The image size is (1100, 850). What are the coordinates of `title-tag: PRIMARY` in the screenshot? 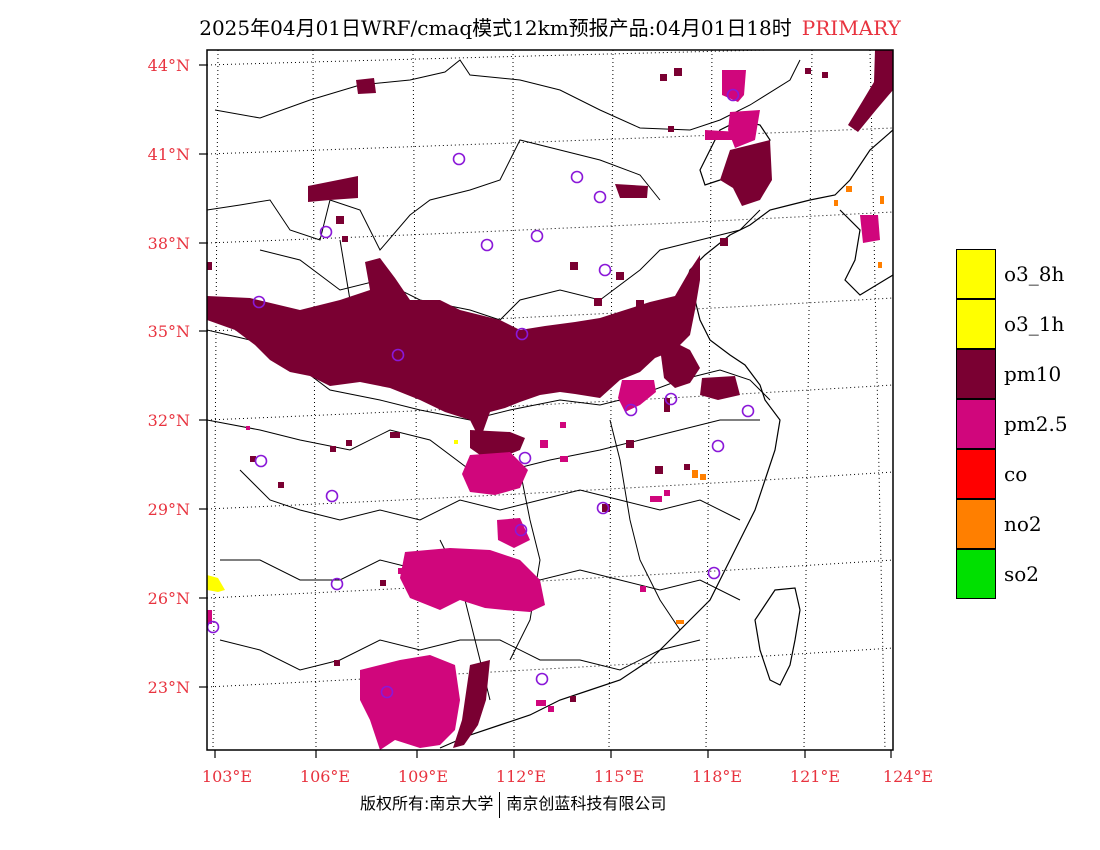 It's located at (851, 28).